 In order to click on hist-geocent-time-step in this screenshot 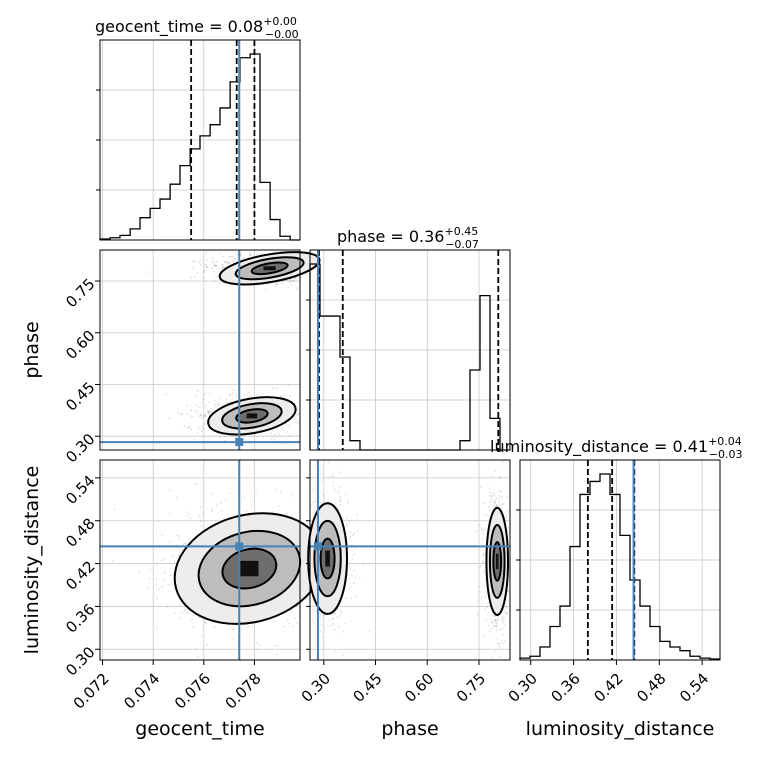, I will do `click(199, 147)`.